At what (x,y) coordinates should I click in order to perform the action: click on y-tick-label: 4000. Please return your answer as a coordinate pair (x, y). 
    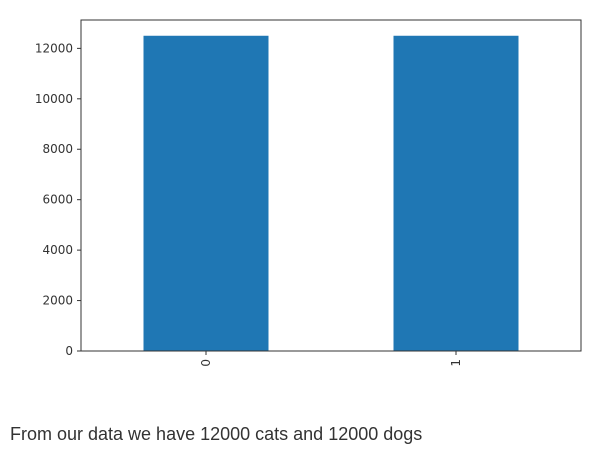
    Looking at the image, I should click on (57, 250).